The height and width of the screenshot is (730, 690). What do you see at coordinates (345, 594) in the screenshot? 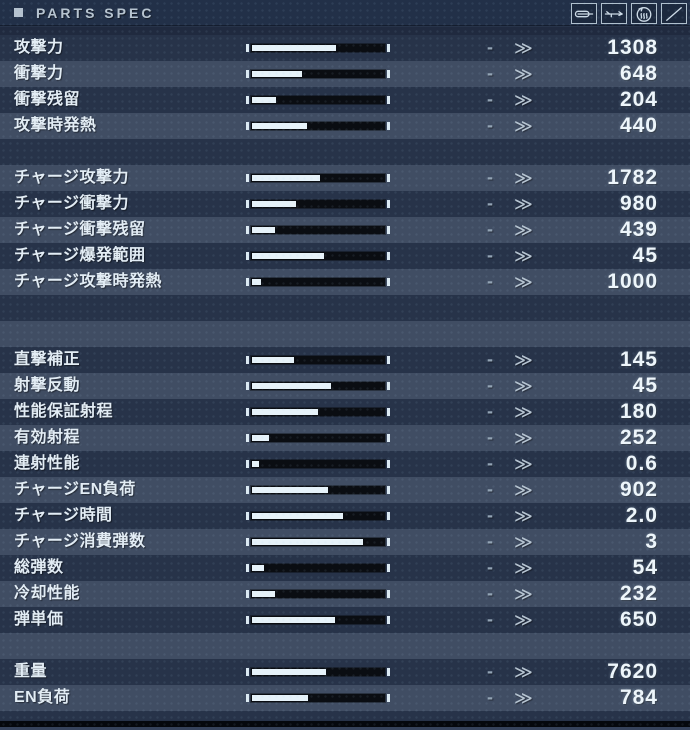
I see `spec-row: 冷却性能 - ≫ 232` at bounding box center [345, 594].